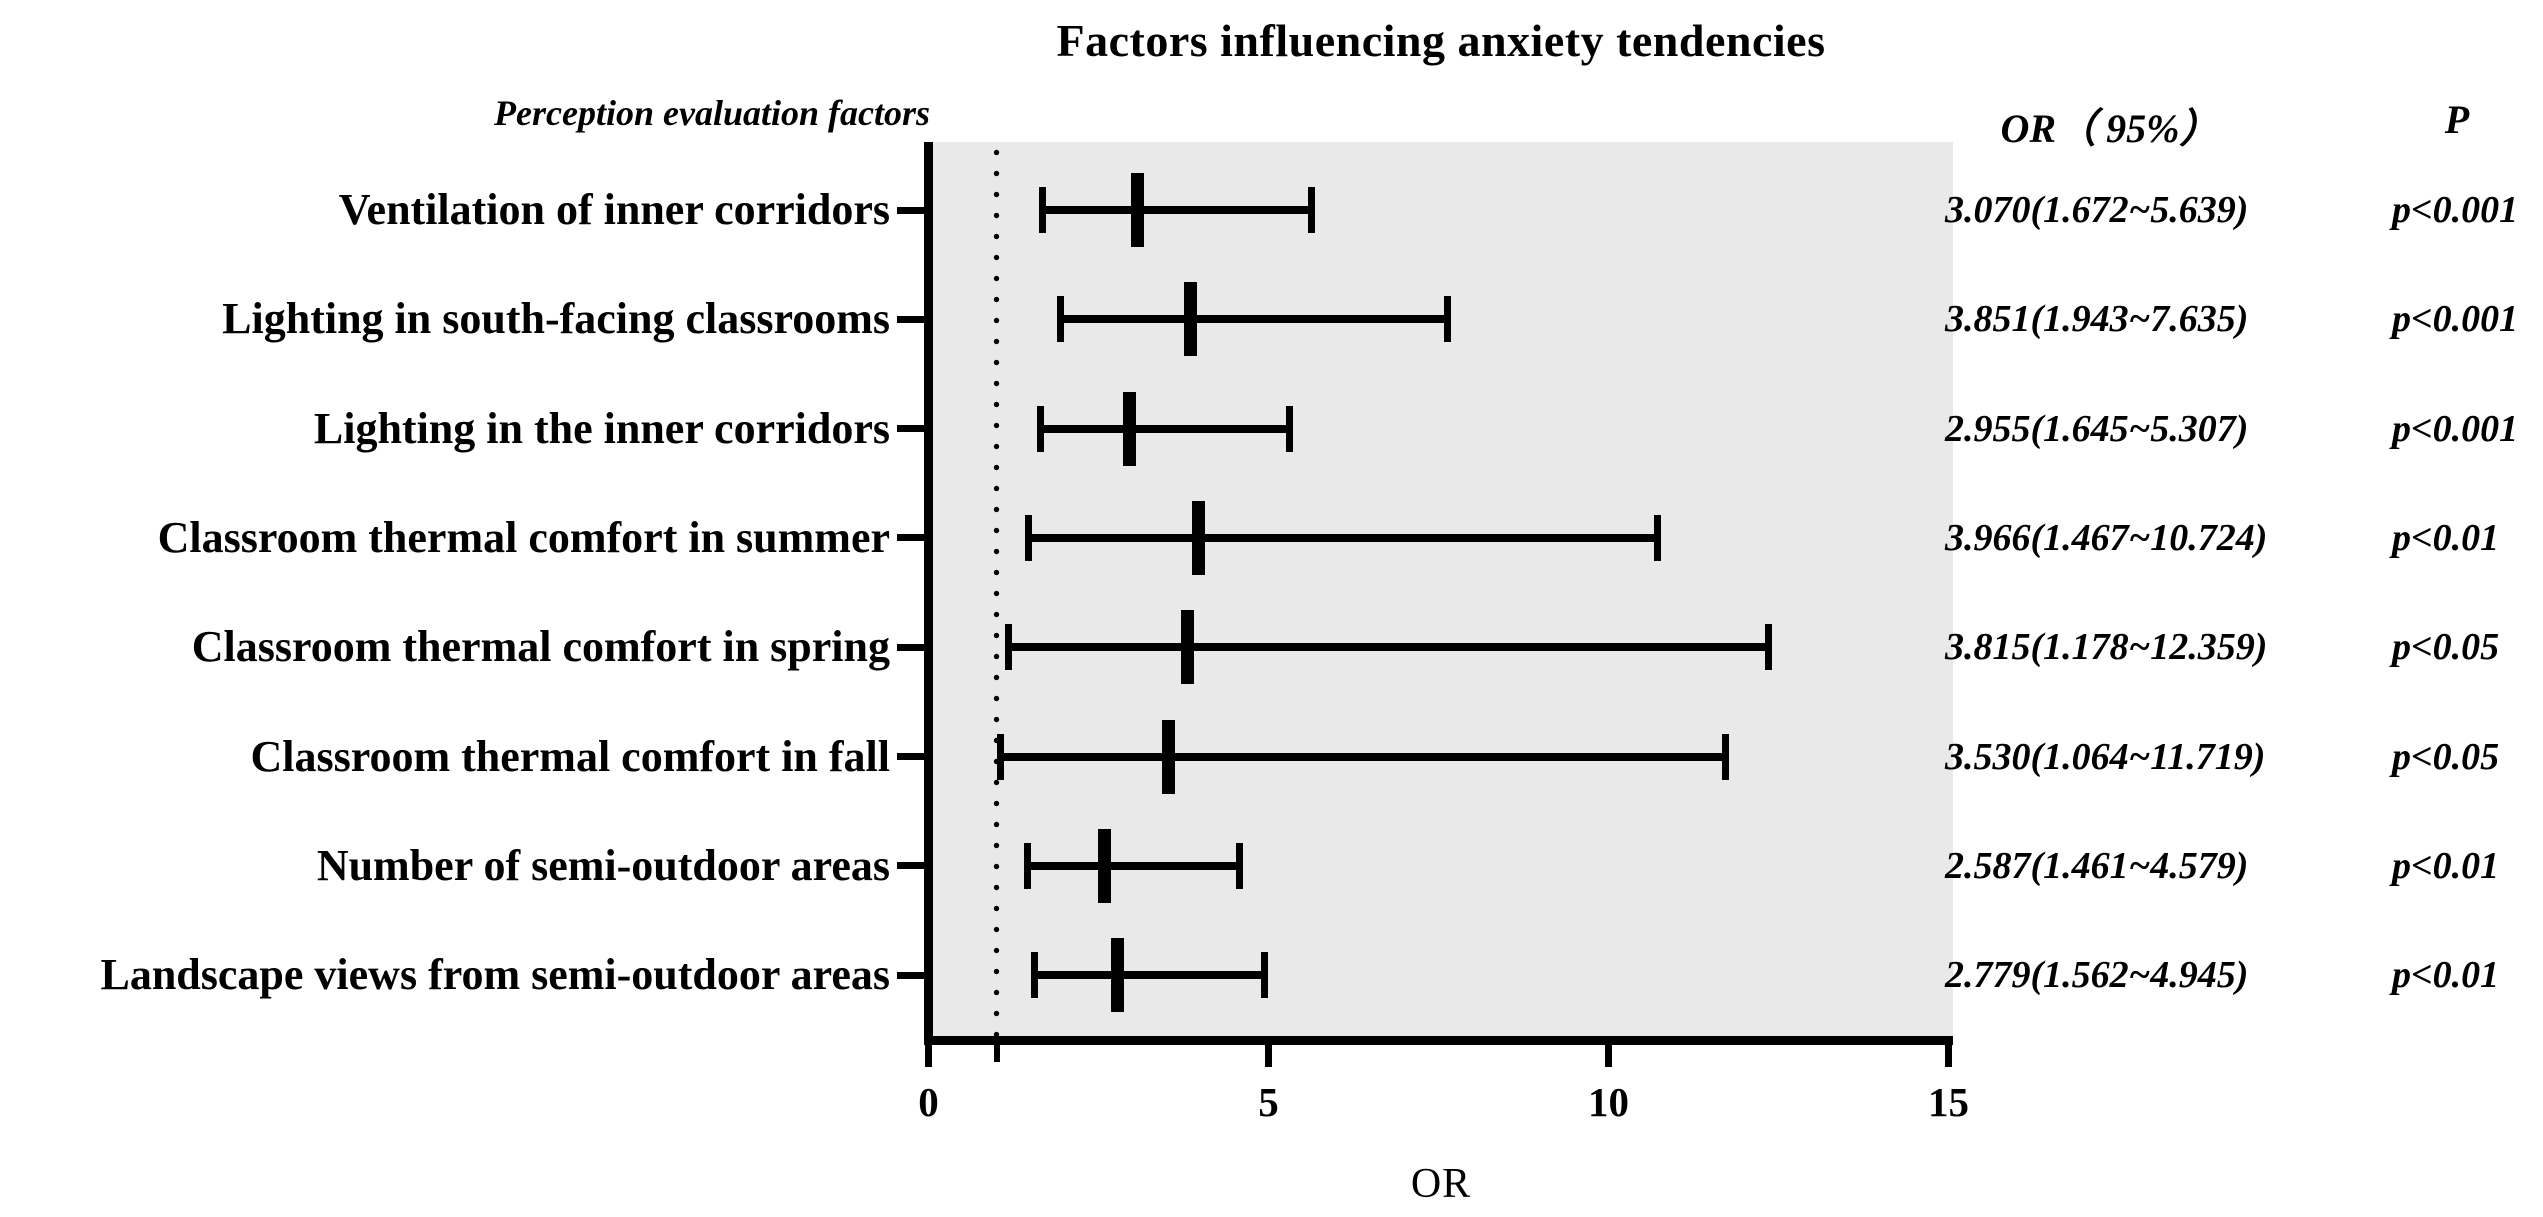  I want to click on or-ci-value: 3.966(1.467~10.724), so click(2106, 537).